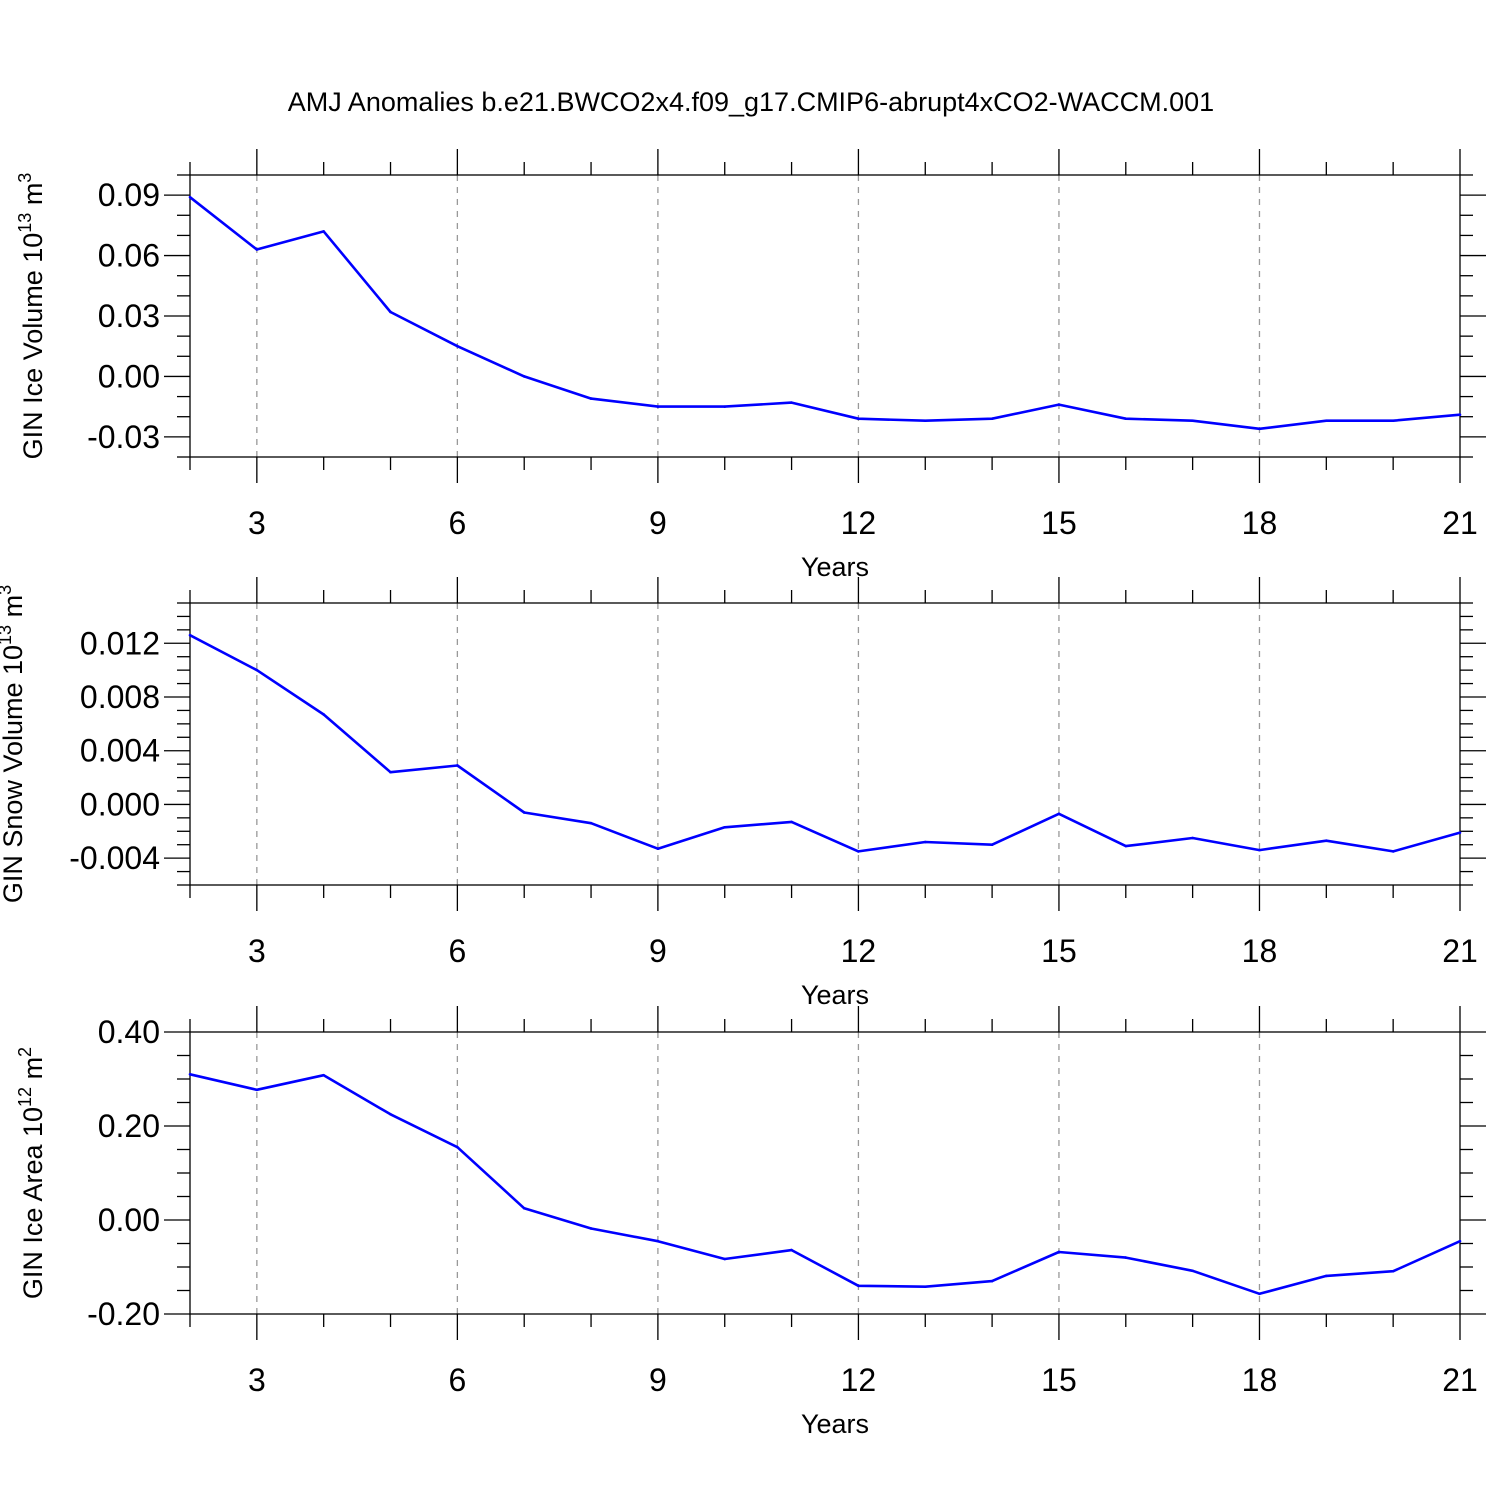  What do you see at coordinates (120, 804) in the screenshot?
I see `y-tick-label: 0.000` at bounding box center [120, 804].